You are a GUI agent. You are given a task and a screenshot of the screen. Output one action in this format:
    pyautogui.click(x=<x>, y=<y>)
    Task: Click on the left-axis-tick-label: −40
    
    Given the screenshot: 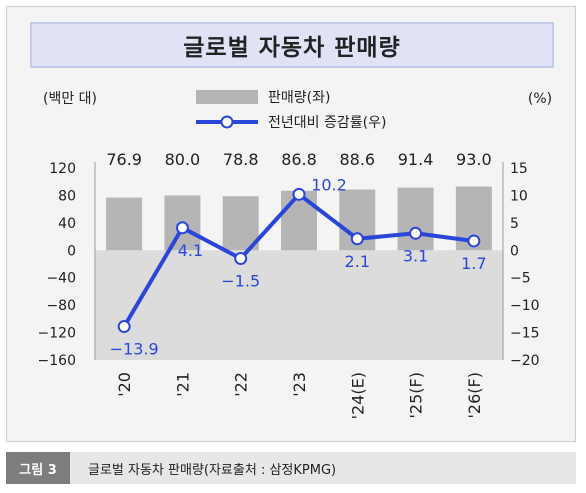 What is the action you would take?
    pyautogui.click(x=61, y=279)
    